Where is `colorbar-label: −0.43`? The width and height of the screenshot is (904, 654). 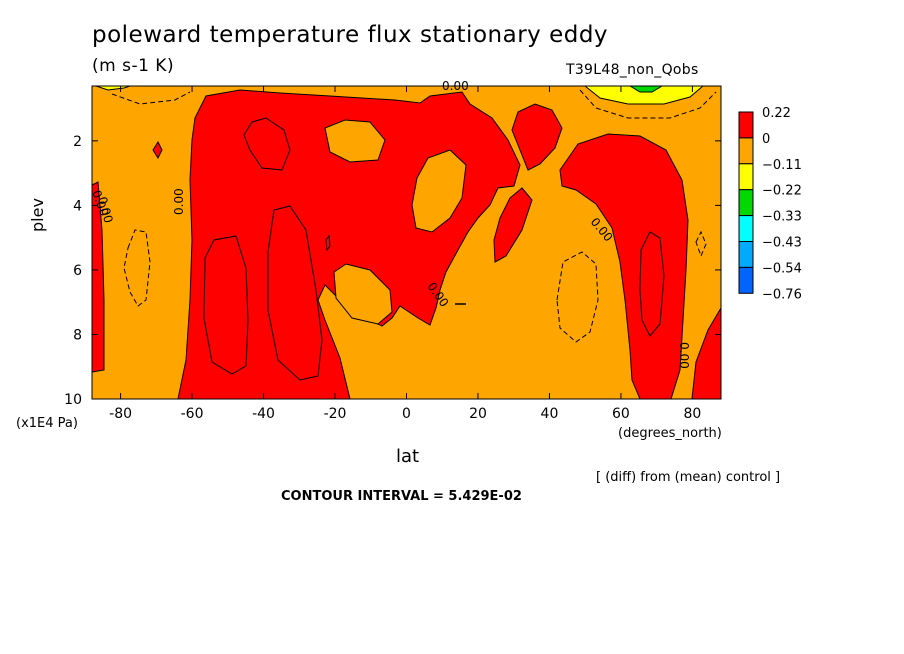
colorbar-label: −0.43 is located at coordinates (782, 243).